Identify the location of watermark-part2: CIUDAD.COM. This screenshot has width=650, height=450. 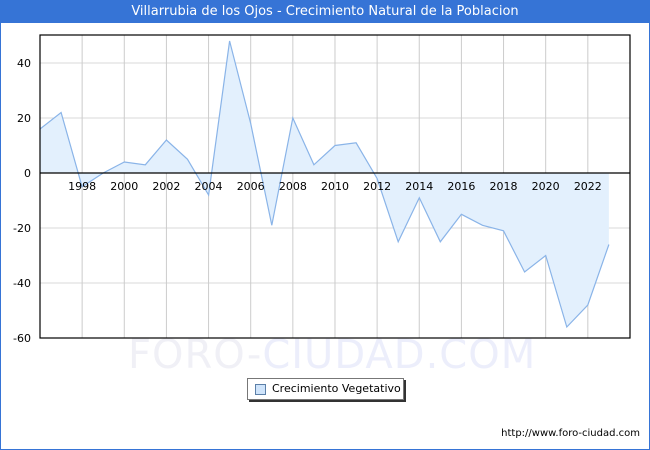
(399, 355).